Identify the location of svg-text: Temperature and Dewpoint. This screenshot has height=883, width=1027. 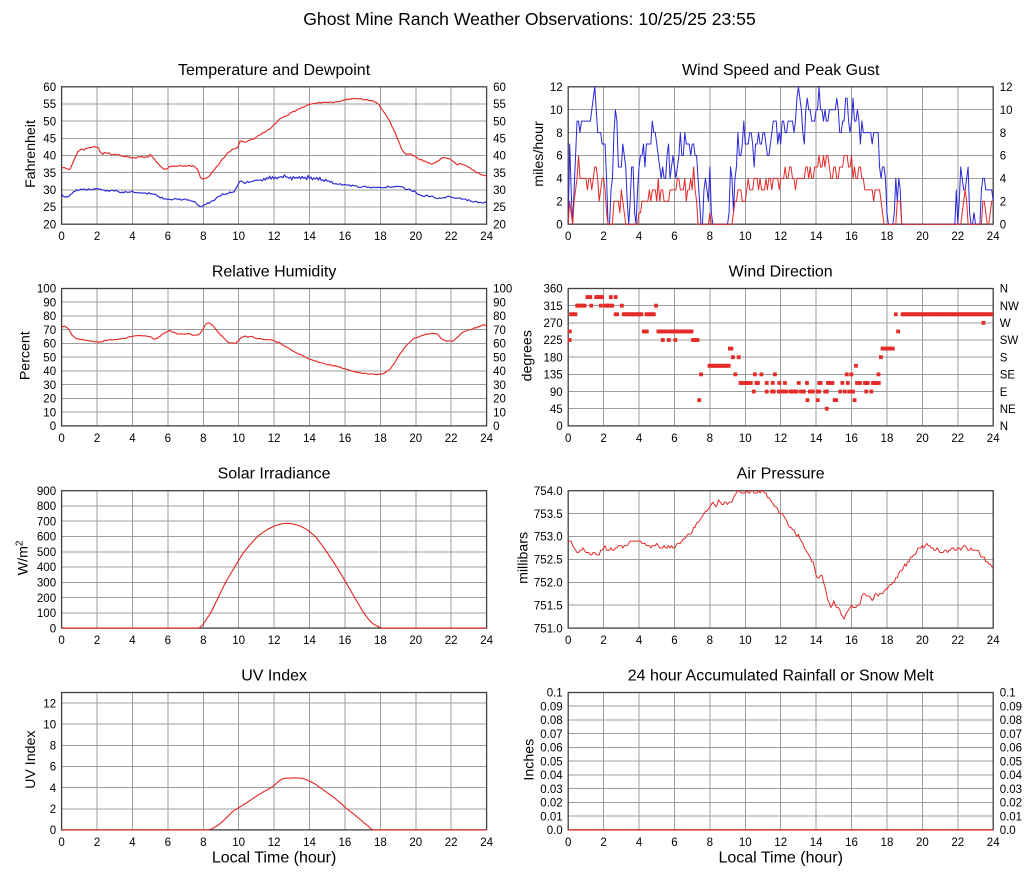
(274, 70).